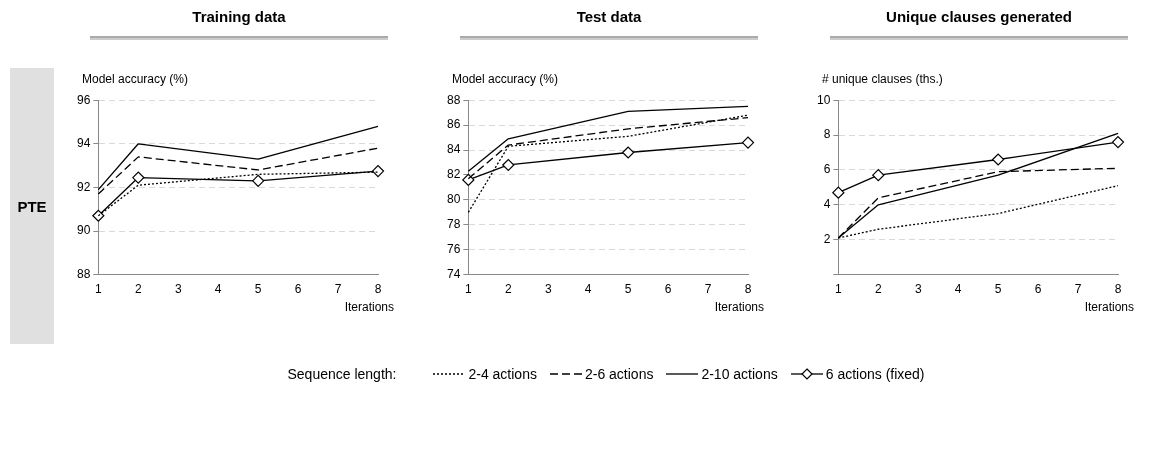  Describe the element at coordinates (739, 374) in the screenshot. I see `legend-label: 2-10 actions` at that location.